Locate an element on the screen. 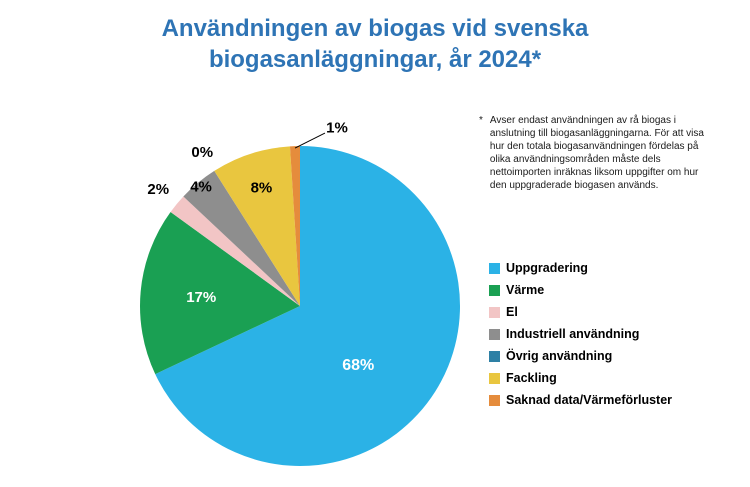 This screenshot has width=750, height=487. pie-percent-label-värme: 17% is located at coordinates (201, 297).